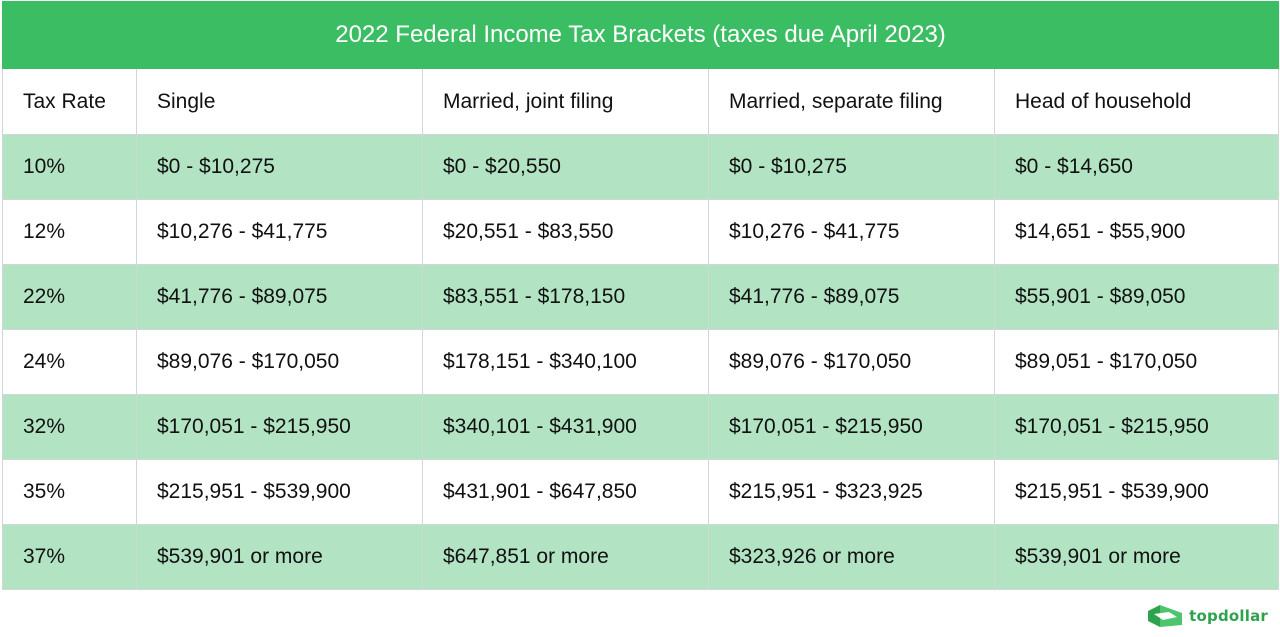 The image size is (1280, 637). Describe the element at coordinates (279, 297) in the screenshot. I see `cell-single: $41,776 - $89,075` at that location.